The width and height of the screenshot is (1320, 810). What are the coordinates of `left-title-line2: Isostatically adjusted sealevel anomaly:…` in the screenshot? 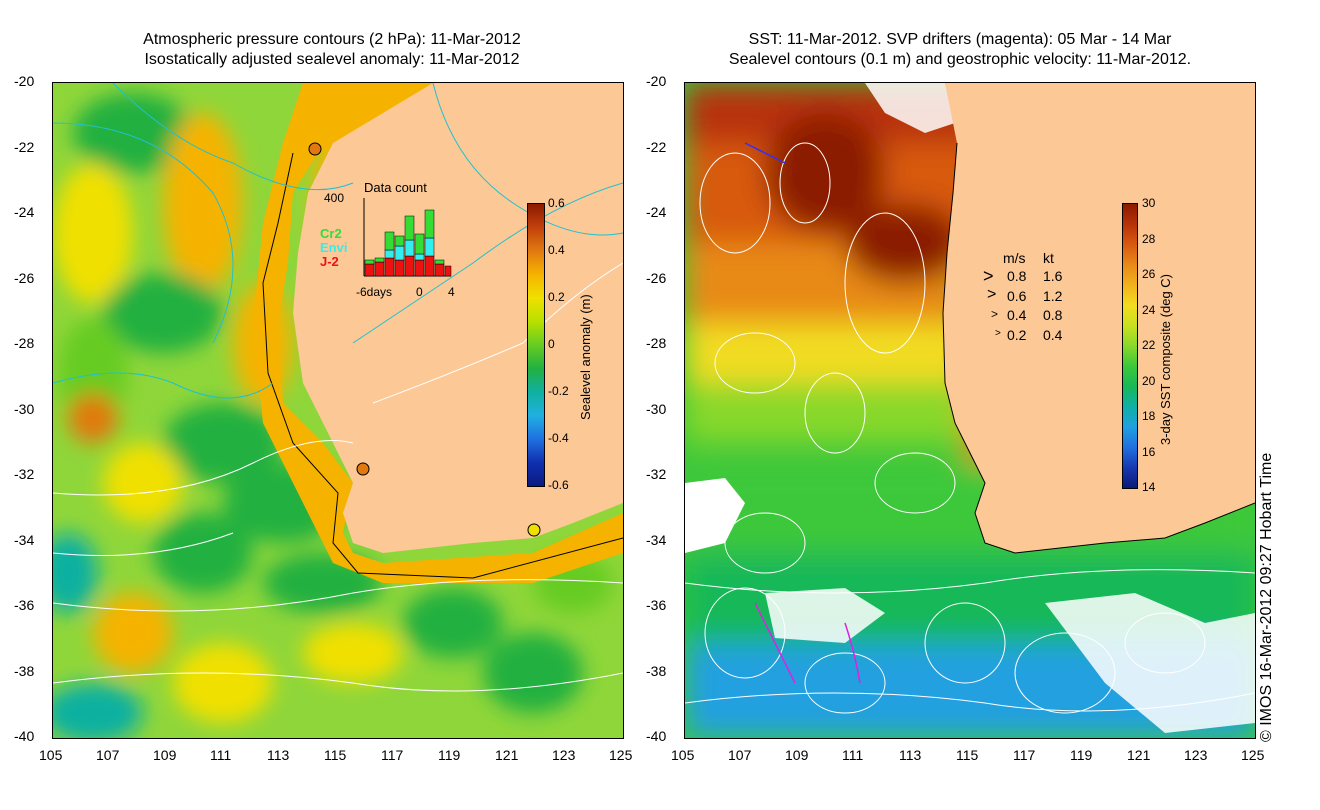 It's located at (332, 59).